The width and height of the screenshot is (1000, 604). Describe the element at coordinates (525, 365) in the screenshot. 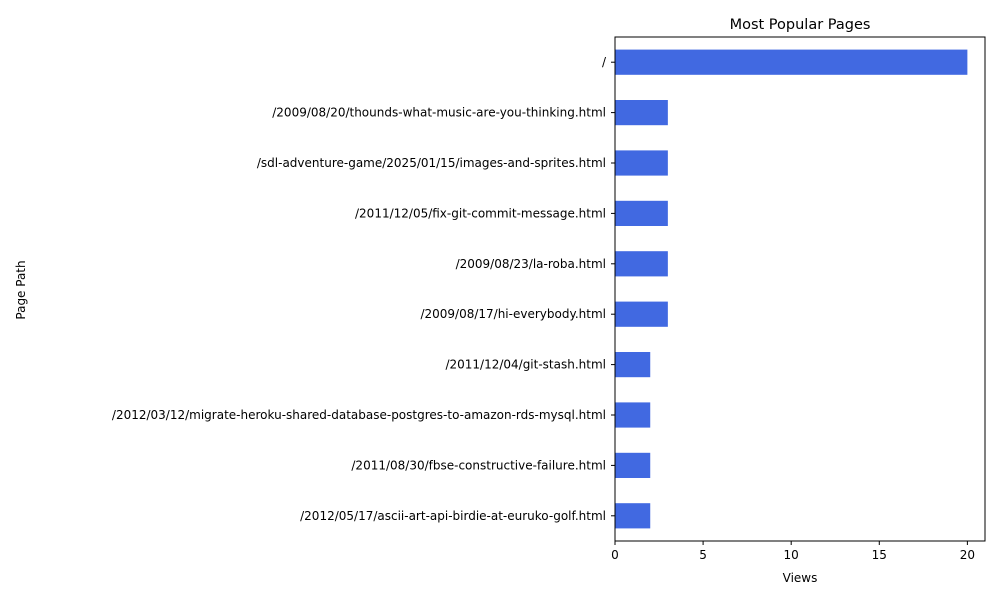

I see `y-tick-label: /2011/12/04/git-stash.html` at that location.